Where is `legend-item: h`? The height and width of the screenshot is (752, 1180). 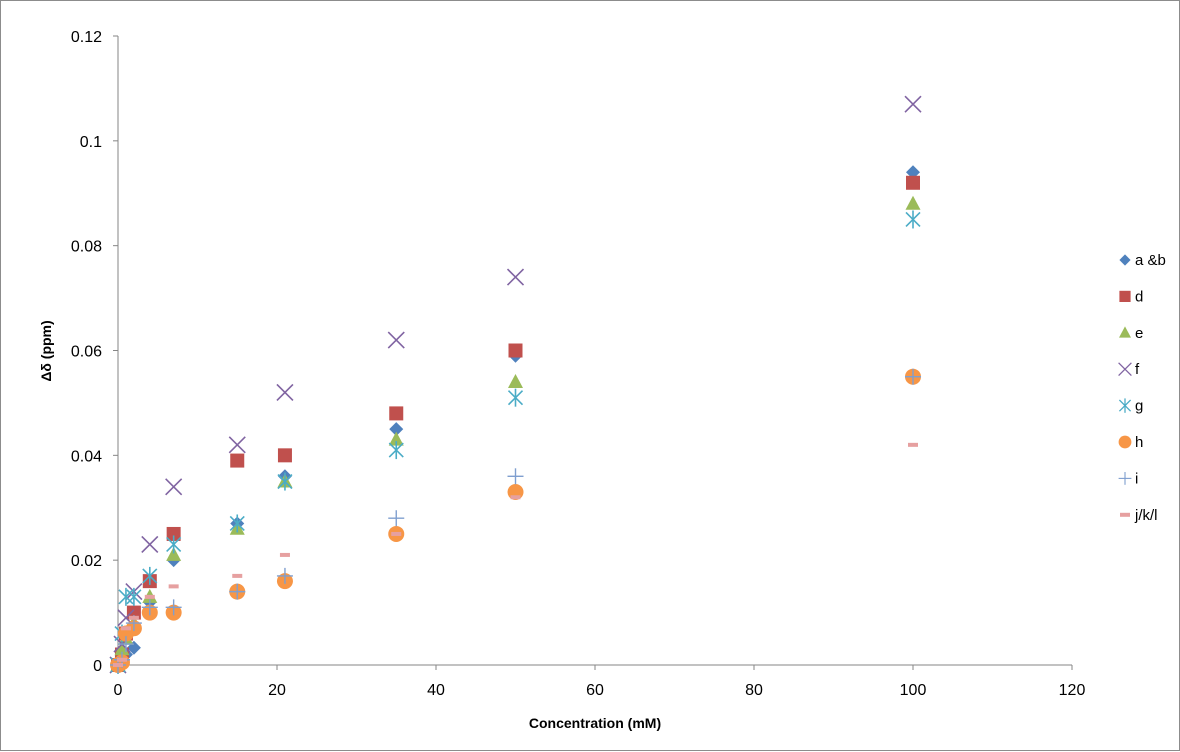 legend-item: h is located at coordinates (1130, 442).